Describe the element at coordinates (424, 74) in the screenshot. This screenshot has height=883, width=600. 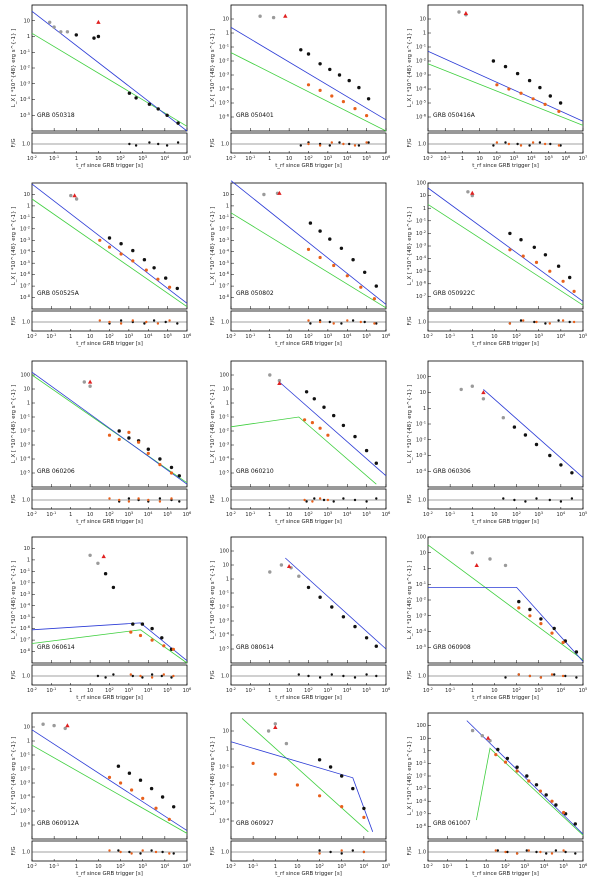
I see `y-tick-exponent: -3` at that location.